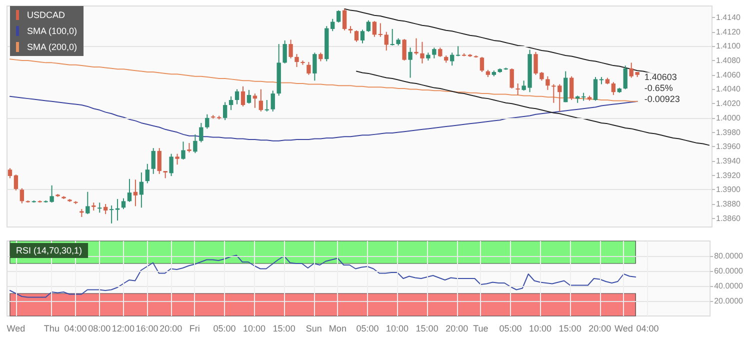  I want to click on x-tick-label: 08:00, so click(99, 329).